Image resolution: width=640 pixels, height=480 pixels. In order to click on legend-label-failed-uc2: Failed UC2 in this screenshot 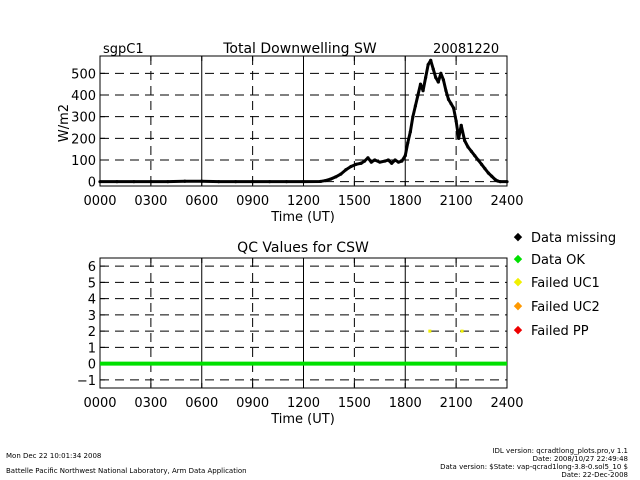, I will do `click(565, 307)`.